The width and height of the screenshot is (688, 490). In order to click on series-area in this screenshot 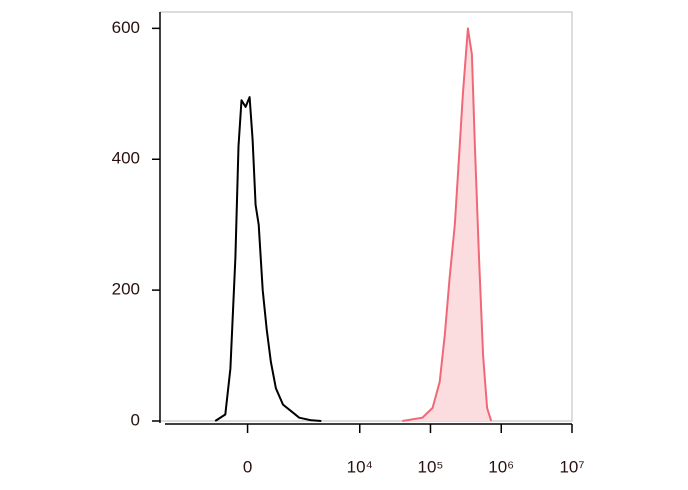, I will do `click(447, 225)`.